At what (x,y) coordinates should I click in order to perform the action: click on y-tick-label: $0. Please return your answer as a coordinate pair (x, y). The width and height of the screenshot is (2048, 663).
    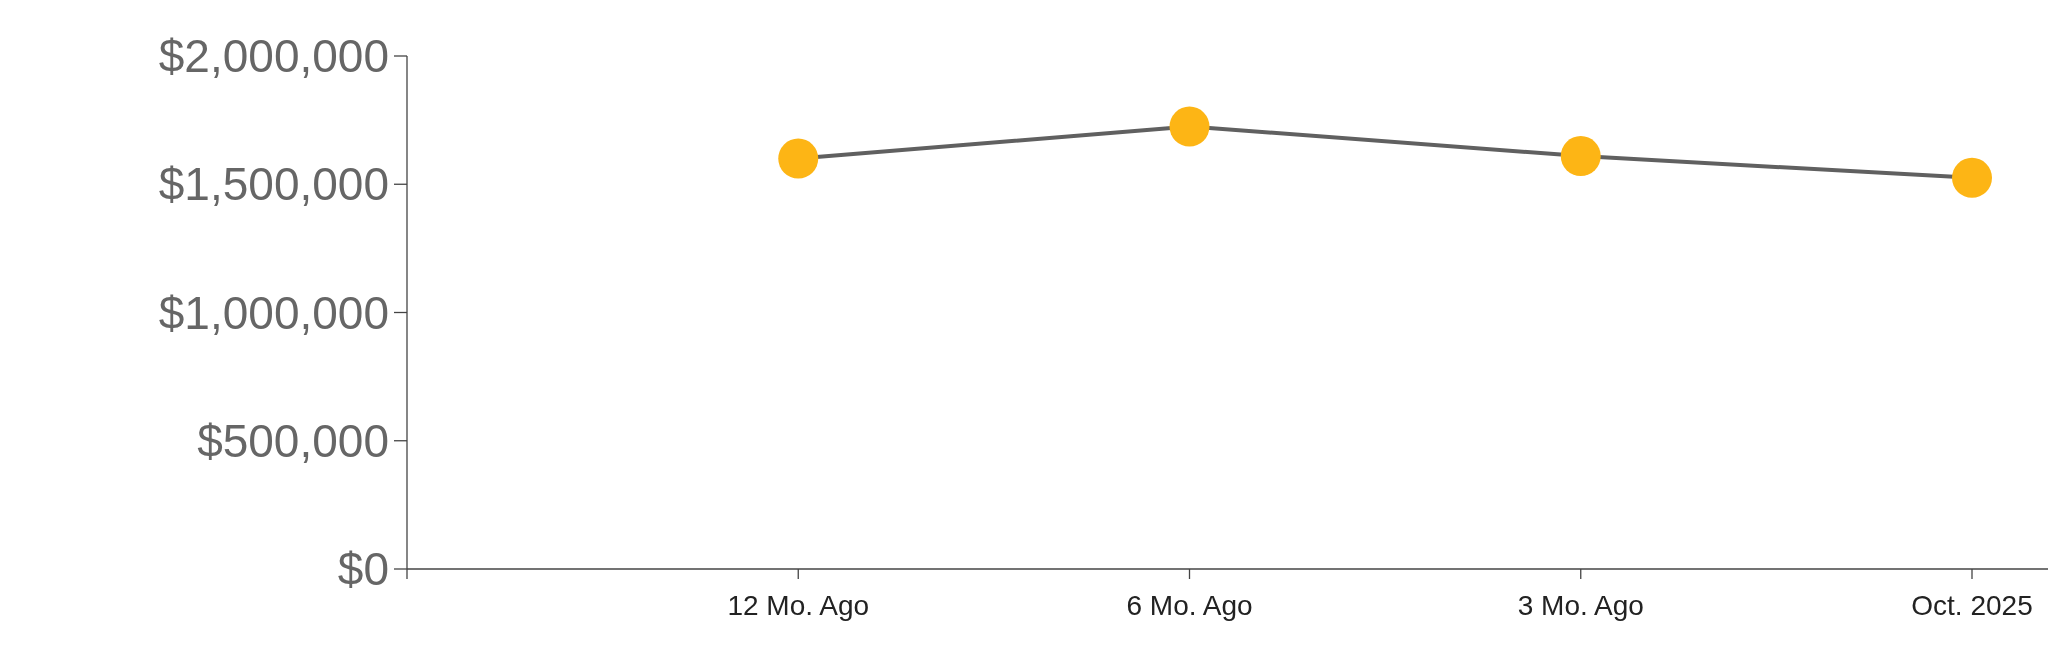
    Looking at the image, I should click on (363, 569).